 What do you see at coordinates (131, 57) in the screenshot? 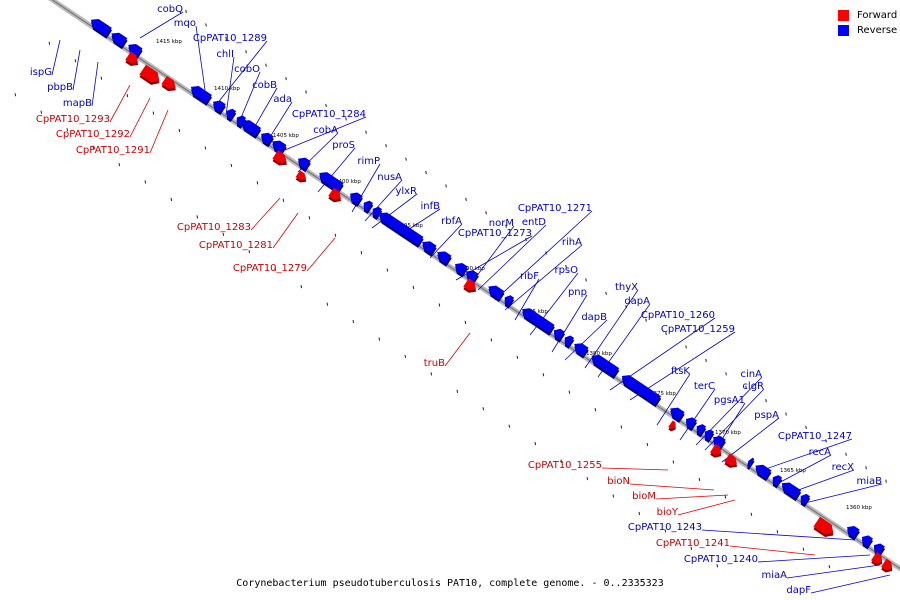
I see `forward-gene-arrow-0-body` at bounding box center [131, 57].